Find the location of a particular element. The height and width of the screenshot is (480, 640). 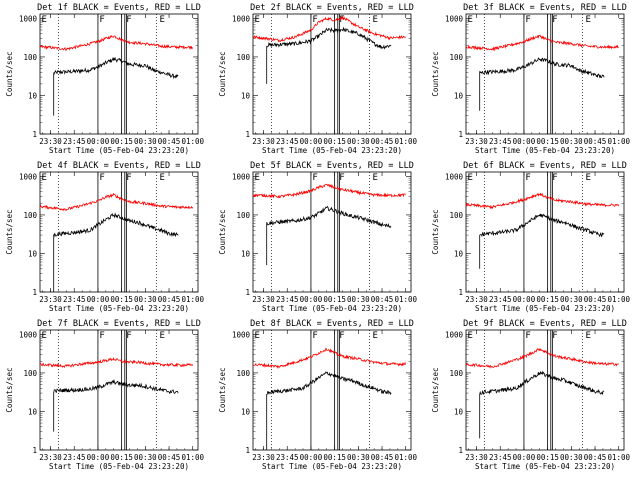

x-tick-label: 00:45 is located at coordinates (382, 457).